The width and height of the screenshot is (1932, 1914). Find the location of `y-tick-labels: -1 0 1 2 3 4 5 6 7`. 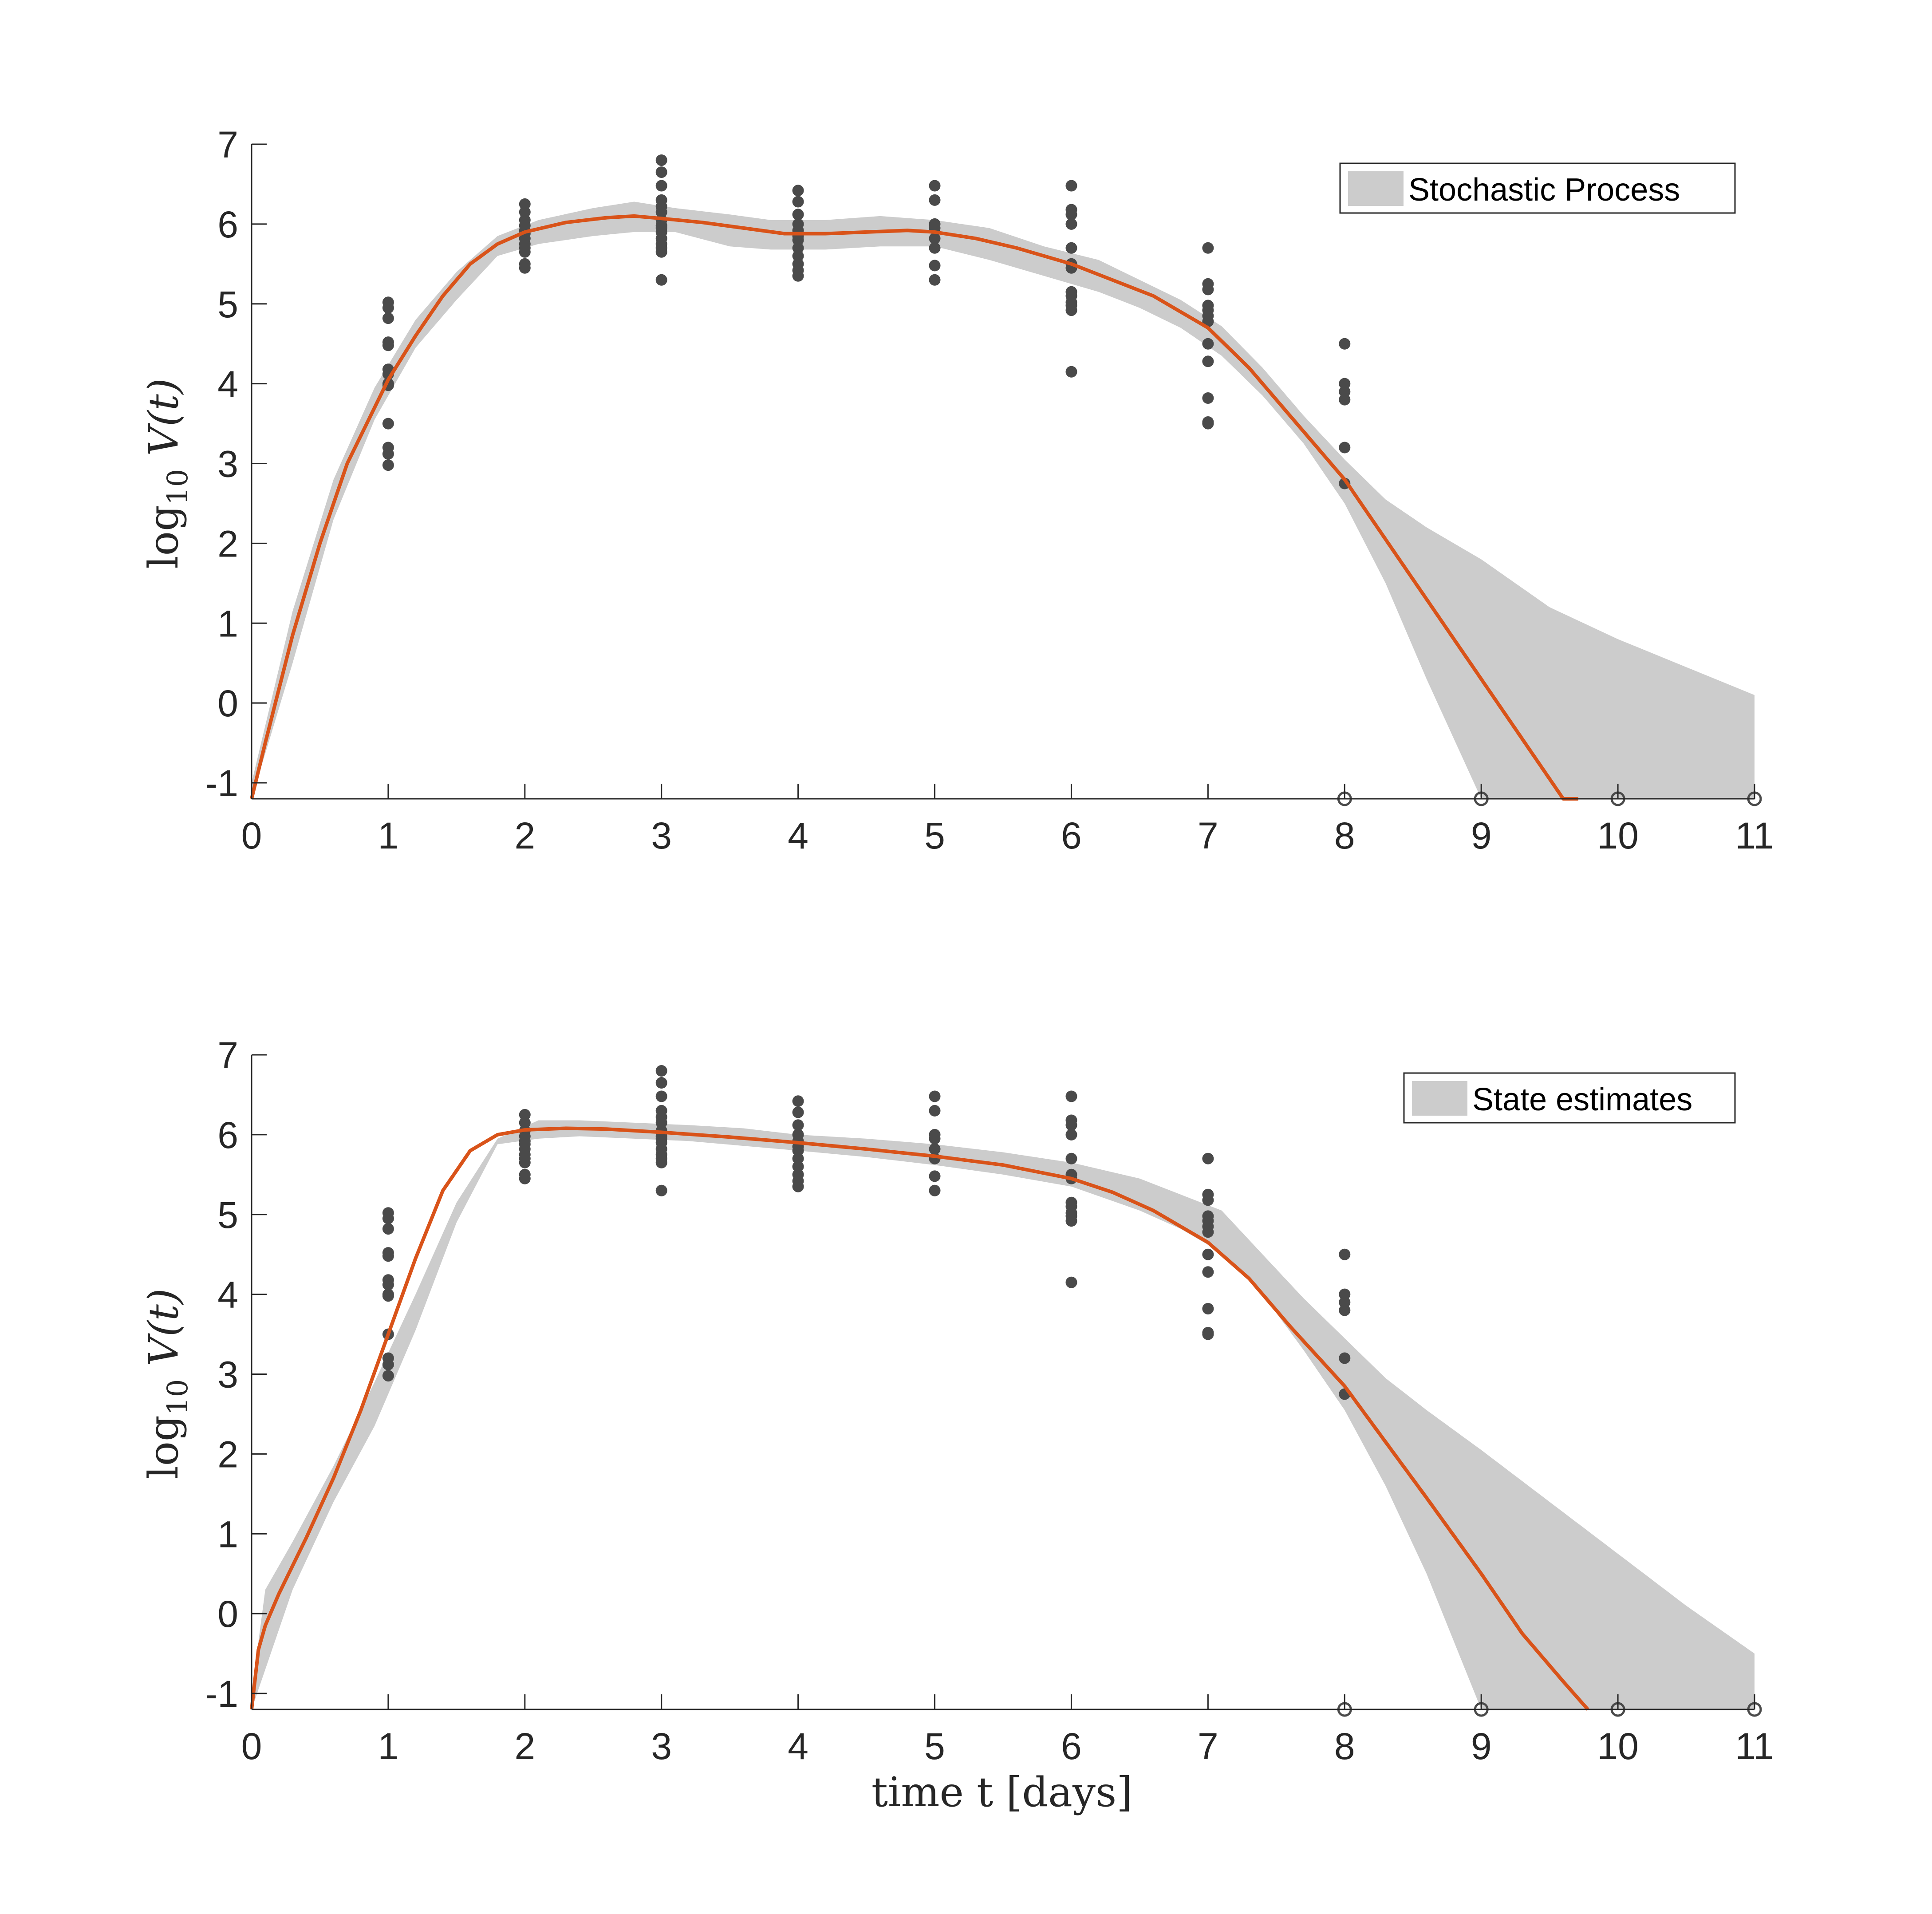

y-tick-labels: -1 0 1 2 3 4 5 6 7 is located at coordinates (221, 1374).